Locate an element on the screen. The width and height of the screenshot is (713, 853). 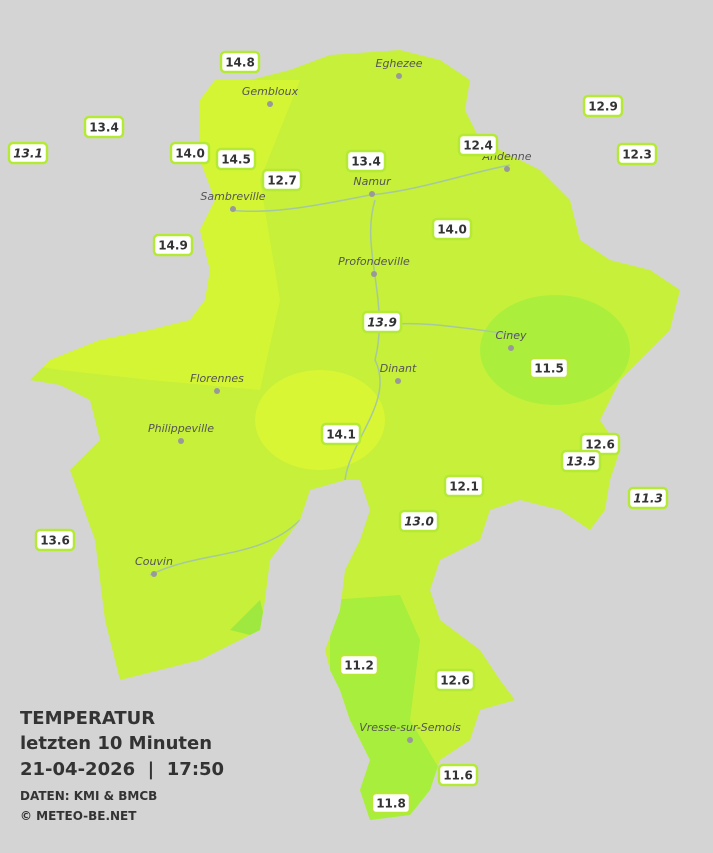
station-value: 14.8 is located at coordinates (240, 63).